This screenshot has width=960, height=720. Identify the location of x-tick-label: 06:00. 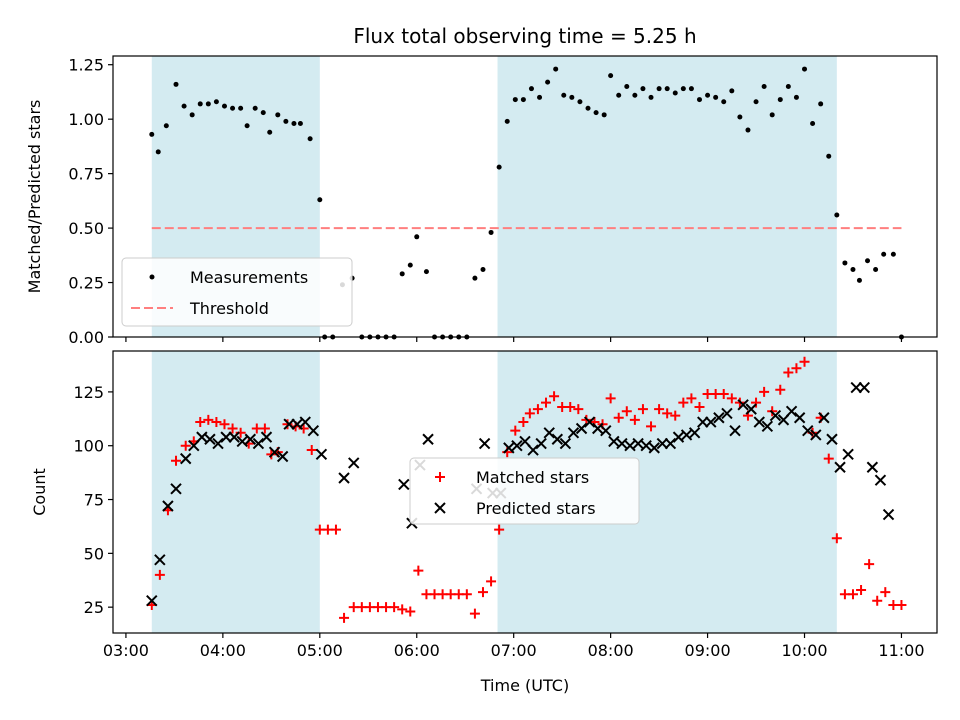
(417, 650).